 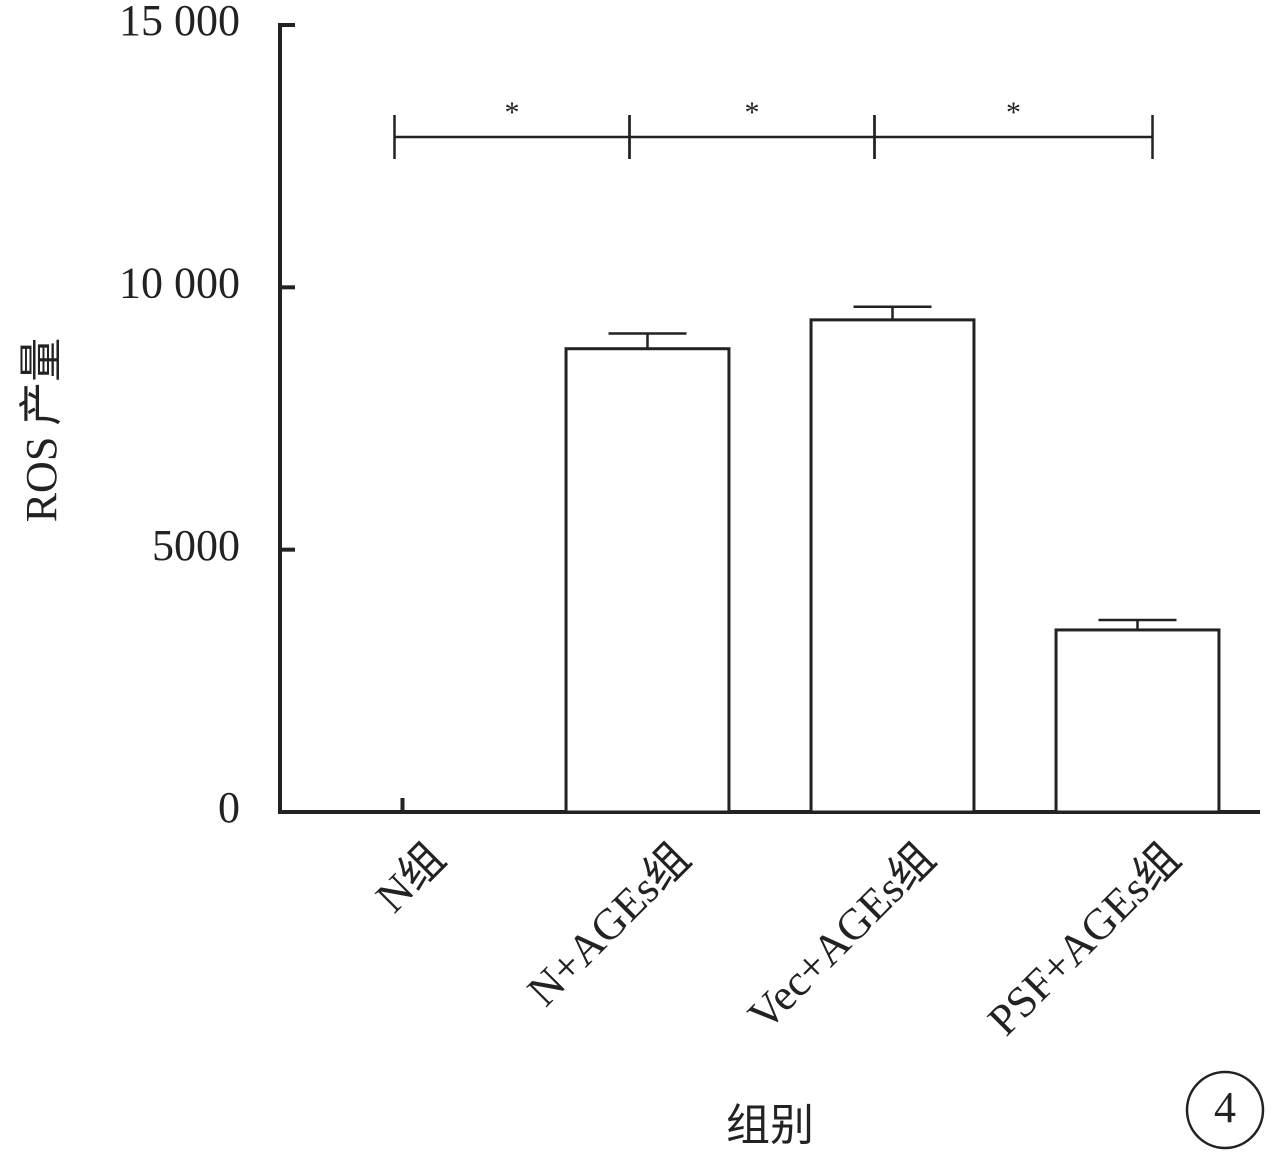 What do you see at coordinates (609, 925) in the screenshot?
I see `x-tick-label: N+AGEs组` at bounding box center [609, 925].